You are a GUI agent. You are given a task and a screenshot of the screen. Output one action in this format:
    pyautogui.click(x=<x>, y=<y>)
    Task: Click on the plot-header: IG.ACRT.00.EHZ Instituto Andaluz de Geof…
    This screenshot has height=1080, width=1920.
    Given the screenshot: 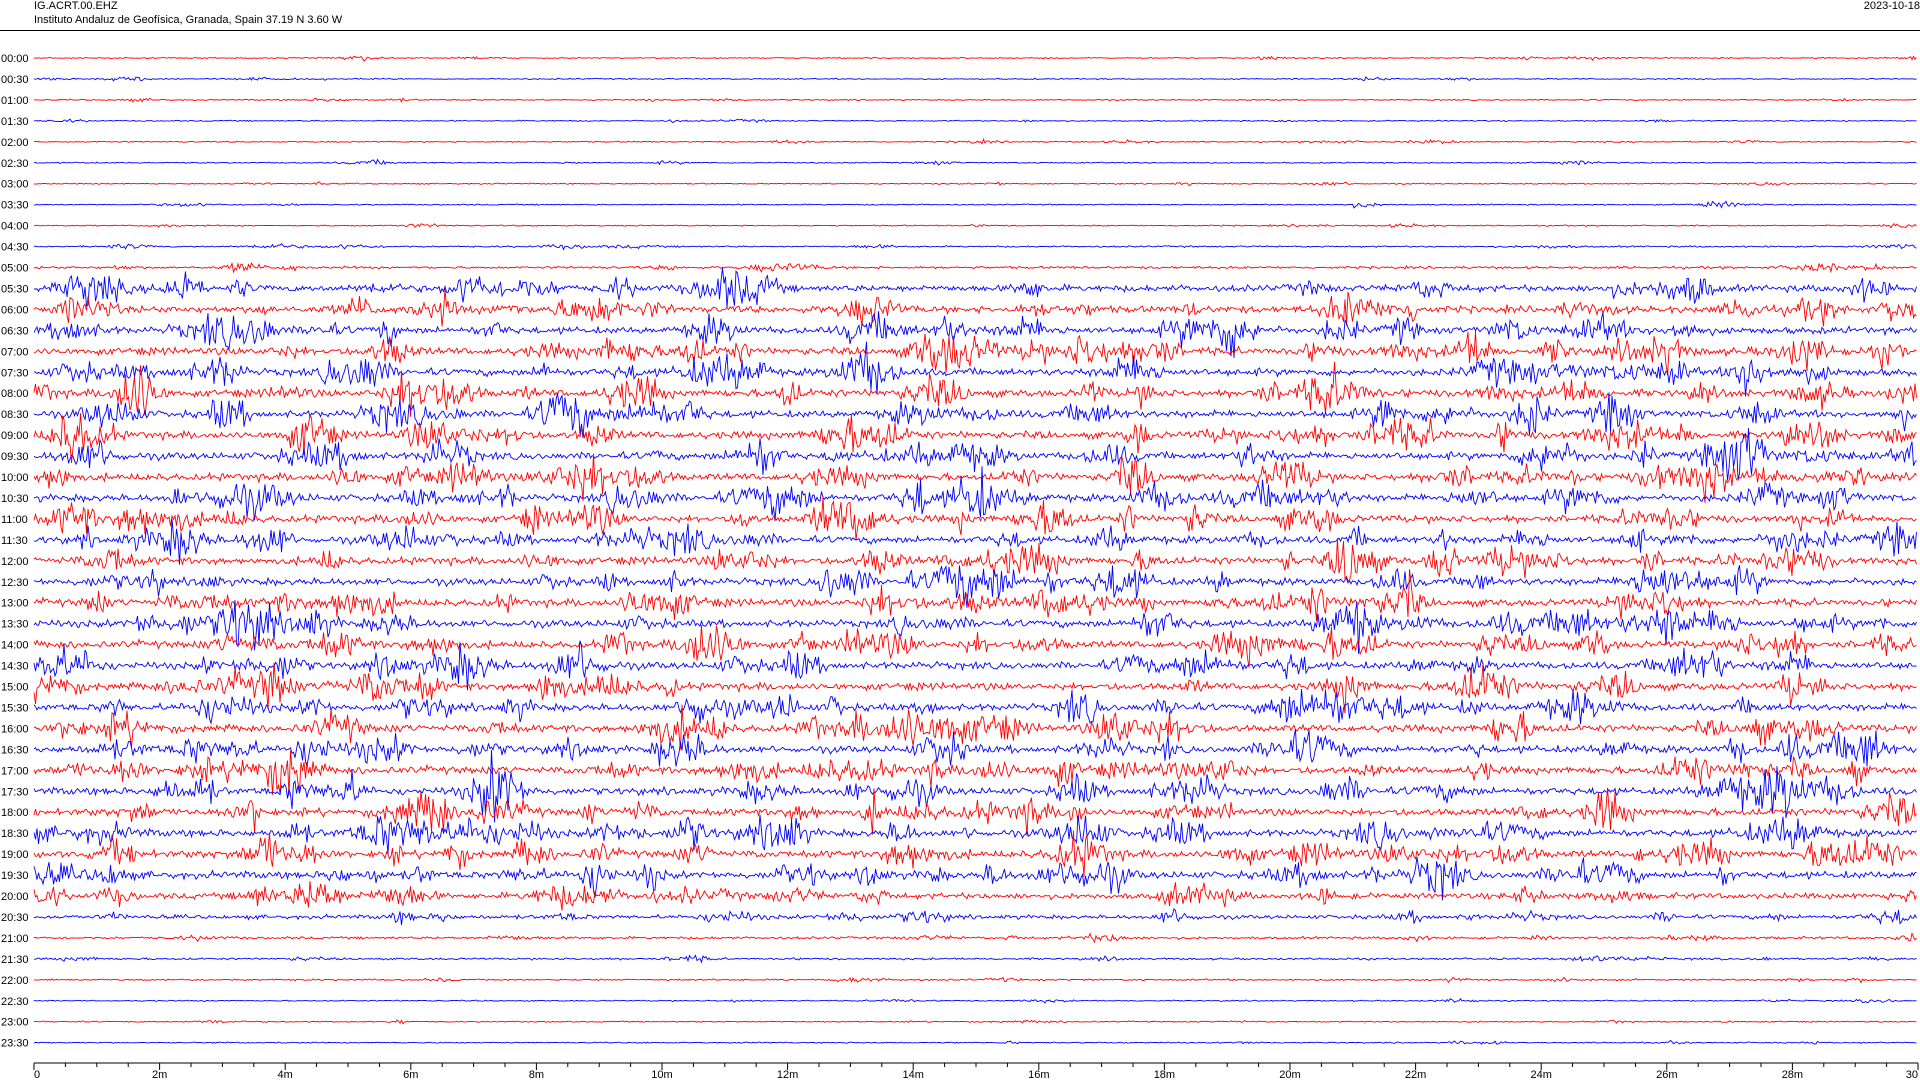 What is the action you would take?
    pyautogui.click(x=960, y=15)
    